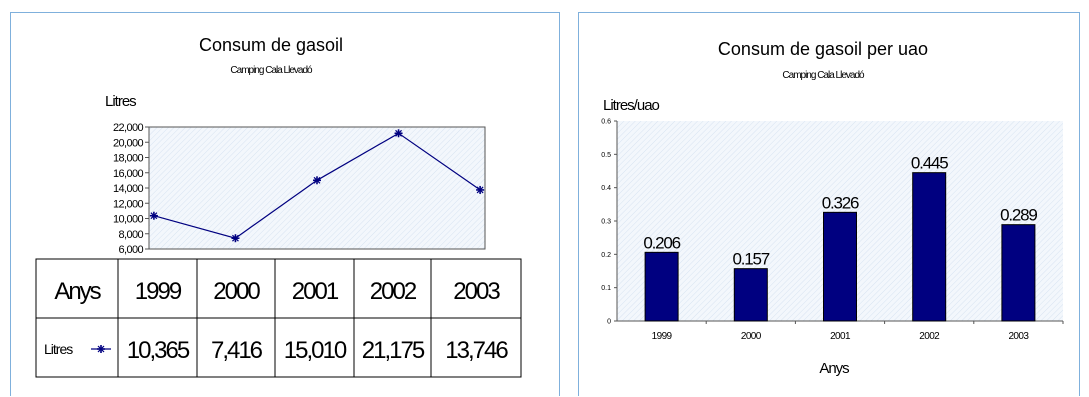 This screenshot has width=1089, height=397. Describe the element at coordinates (606, 222) in the screenshot. I see `y-tick-label: 0.3` at that location.